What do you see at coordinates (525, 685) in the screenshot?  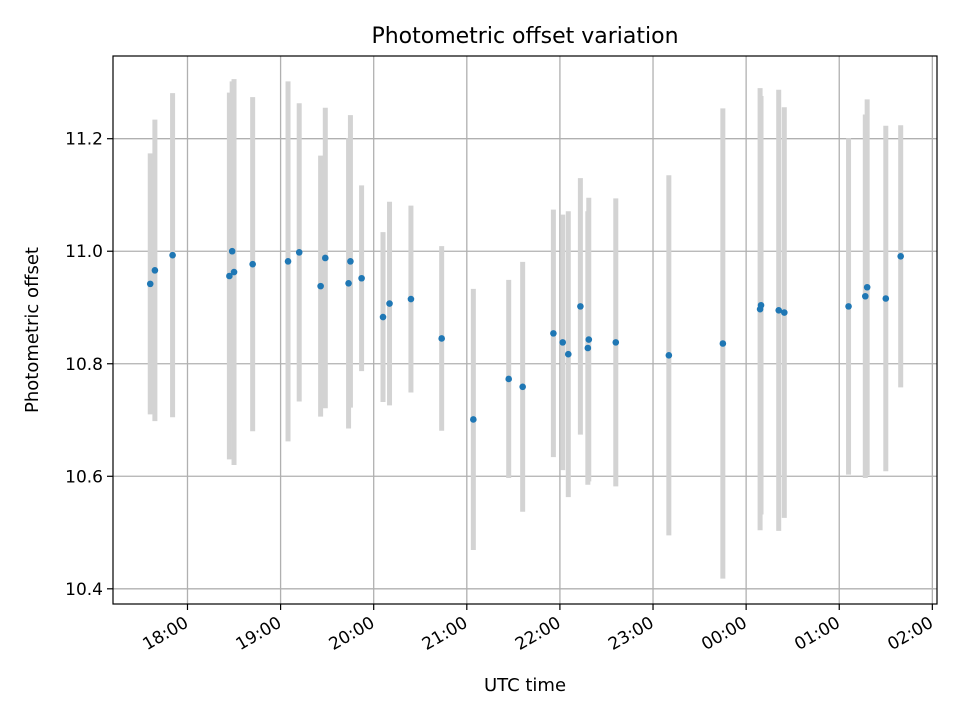 I see `x-axis-label: UTC time` at bounding box center [525, 685].